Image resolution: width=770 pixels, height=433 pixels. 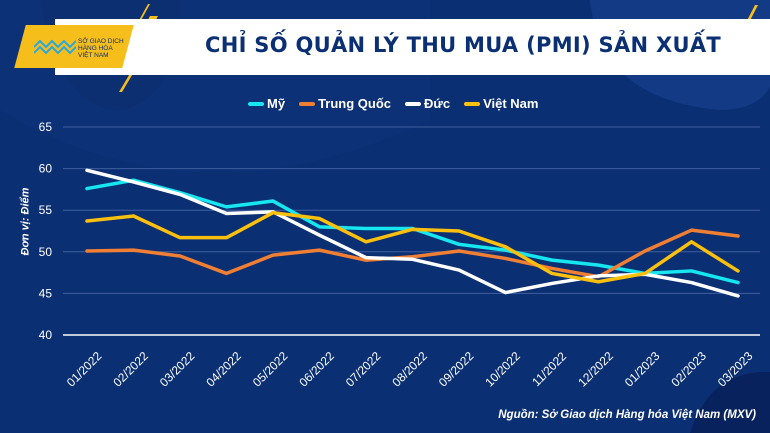 I want to click on logo-line: SỞ GIAO DỊCH, so click(x=101, y=41).